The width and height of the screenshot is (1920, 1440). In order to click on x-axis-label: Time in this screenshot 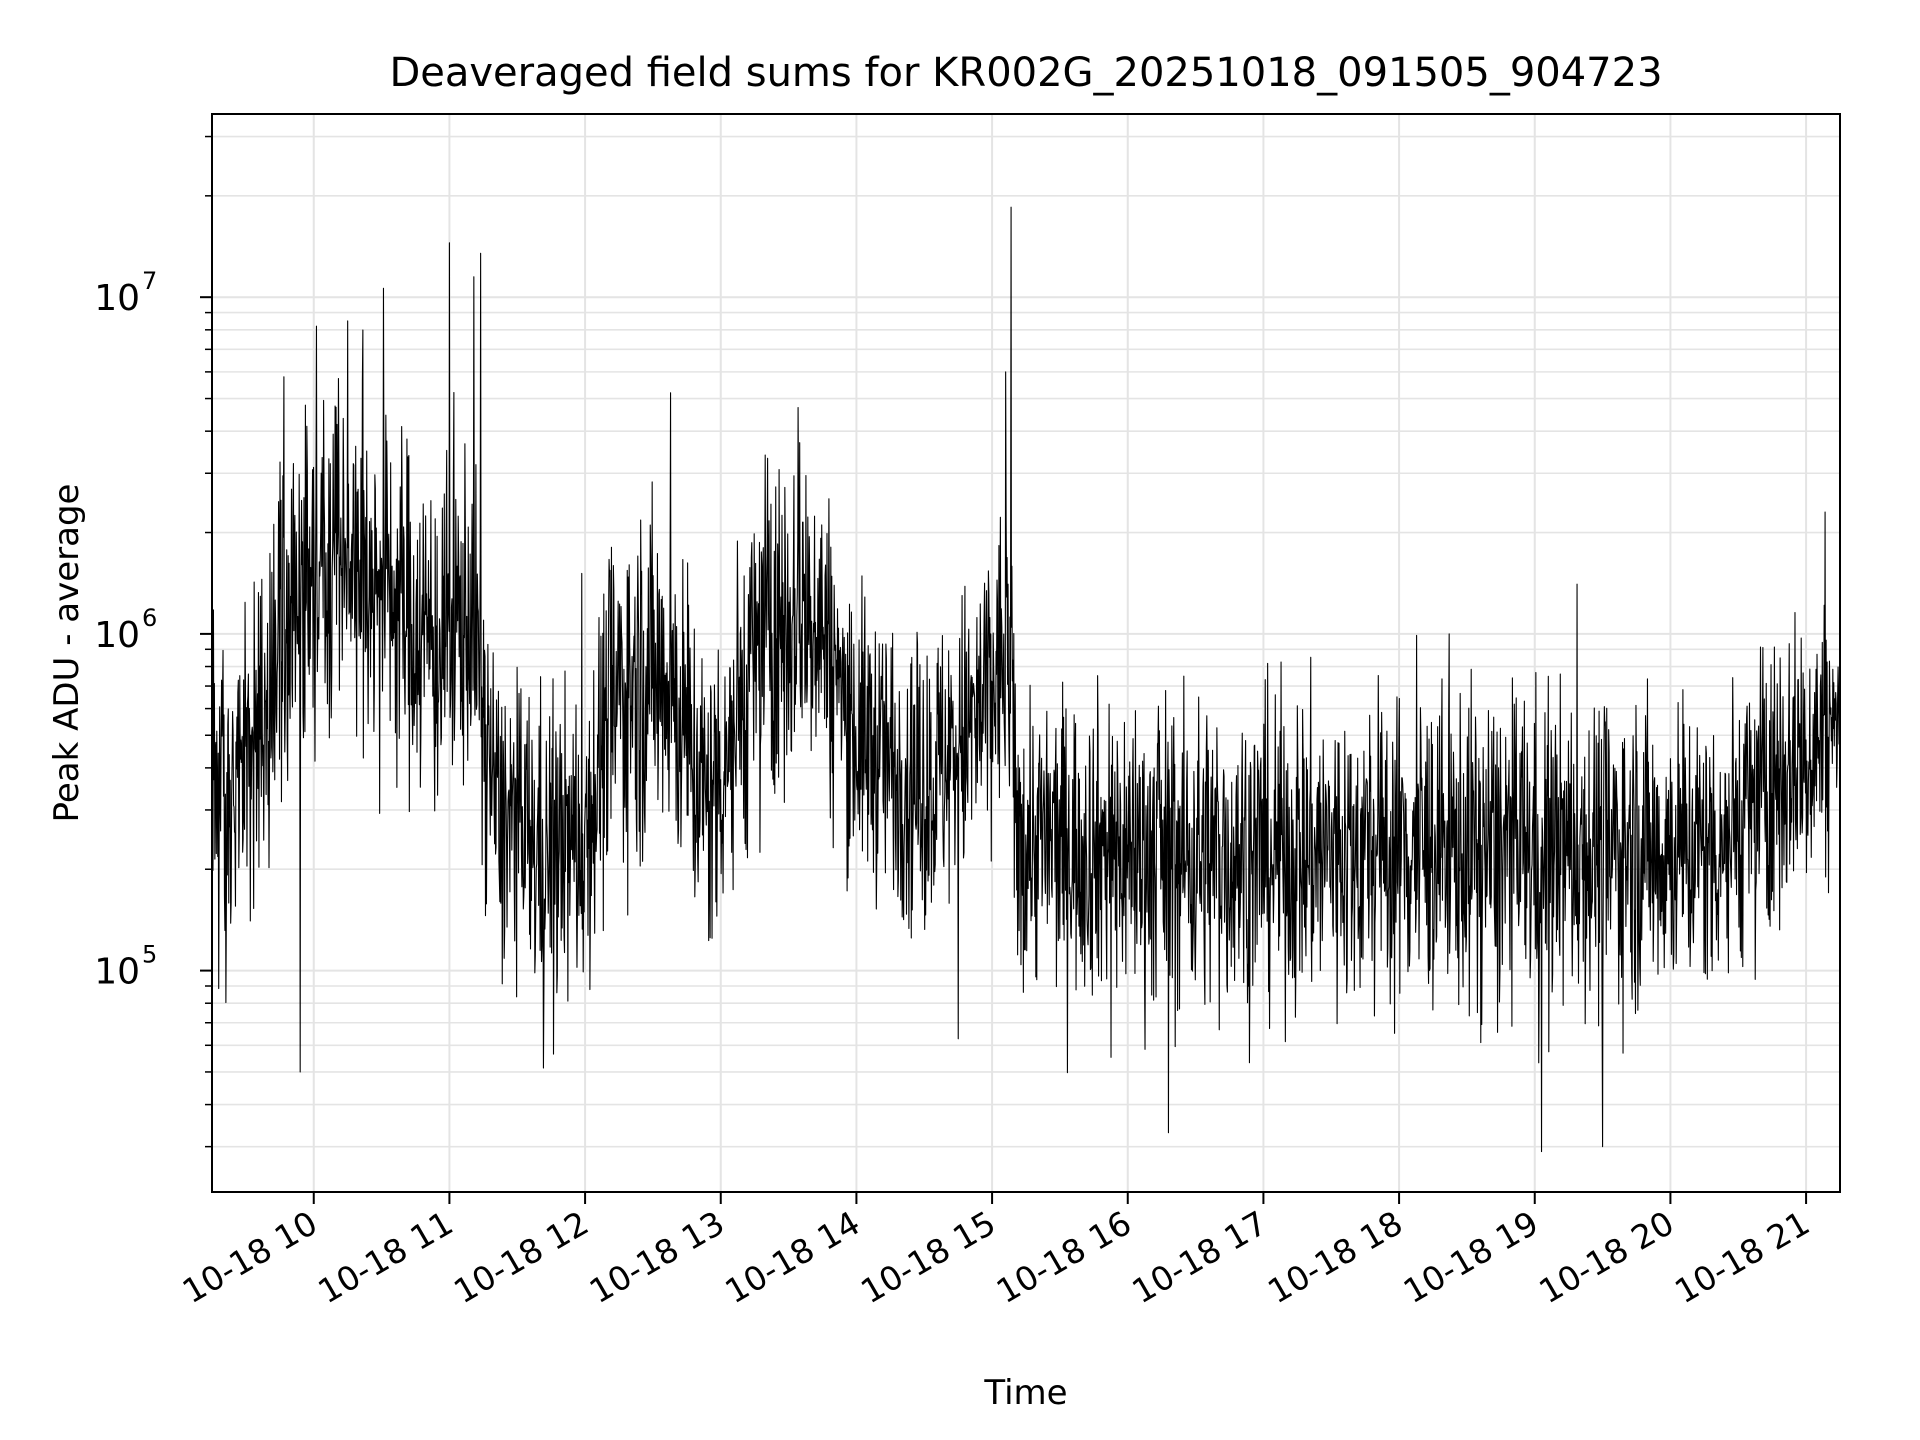, I will do `click(1025, 1393)`.